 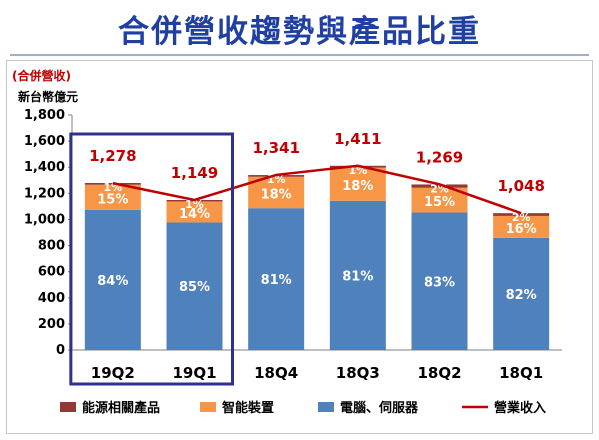 I want to click on x-tick-label: 18Q4, so click(x=276, y=373).